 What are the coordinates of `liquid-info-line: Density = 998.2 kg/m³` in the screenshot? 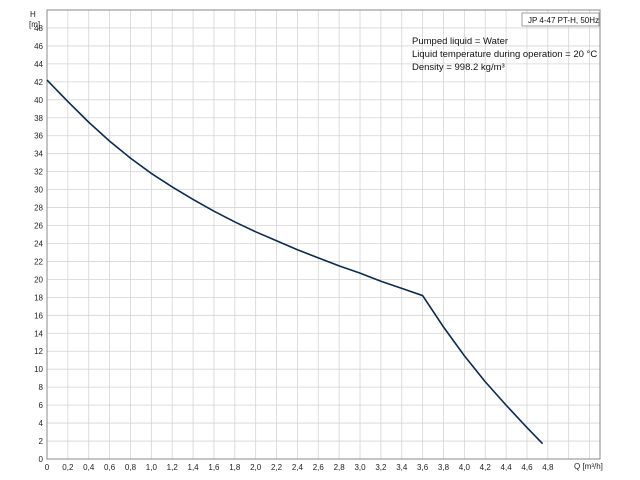 It's located at (458, 67).